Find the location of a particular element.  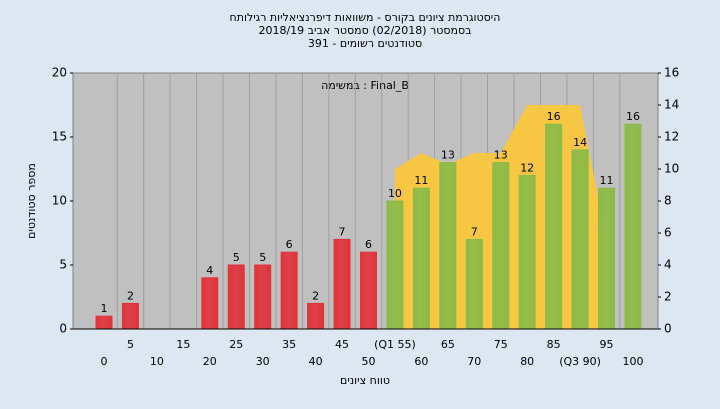

y-tick-label: 10 is located at coordinates (59, 201).